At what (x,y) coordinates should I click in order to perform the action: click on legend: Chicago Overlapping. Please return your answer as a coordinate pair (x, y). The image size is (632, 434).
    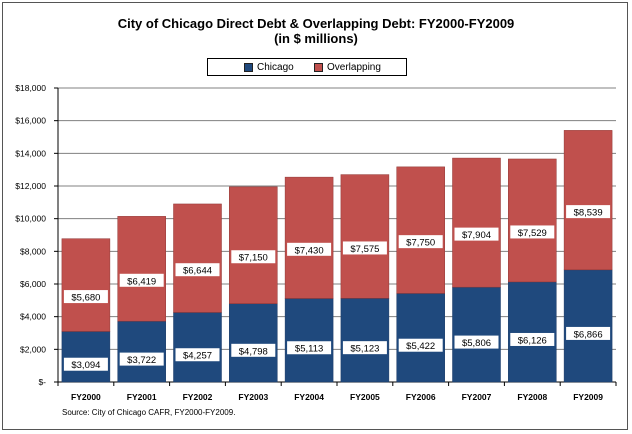
    Looking at the image, I should click on (307, 67).